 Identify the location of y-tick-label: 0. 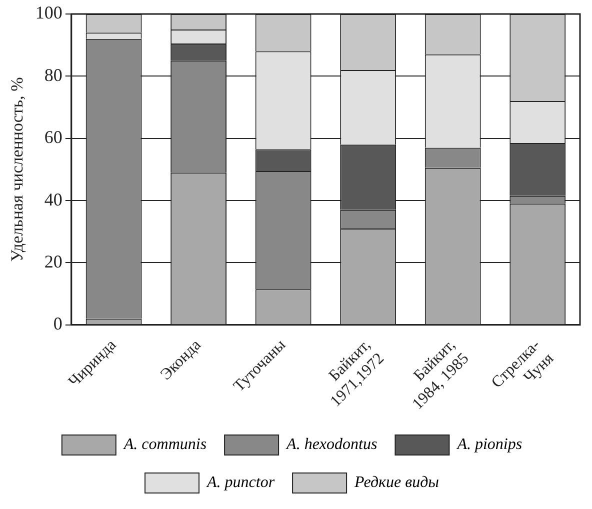
(57, 324).